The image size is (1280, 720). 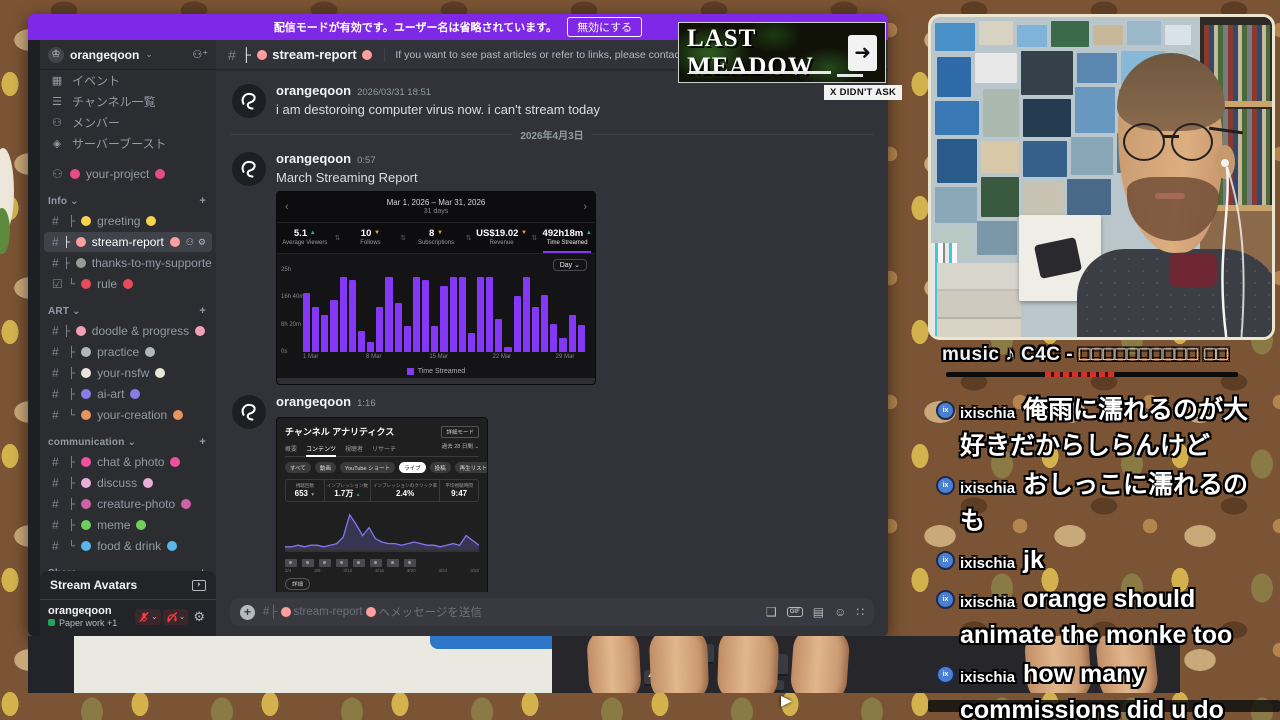 What do you see at coordinates (128, 143) in the screenshot?
I see `sidebar-item-サーバーブースト: ◈ サーバーブースト` at bounding box center [128, 143].